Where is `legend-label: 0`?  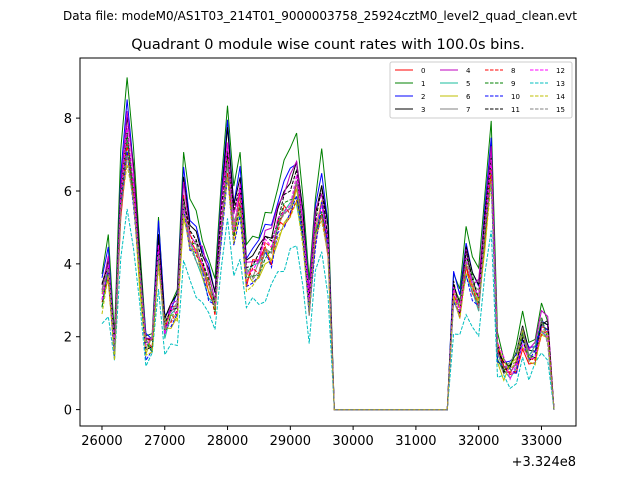
legend-label: 0 is located at coordinates (423, 71).